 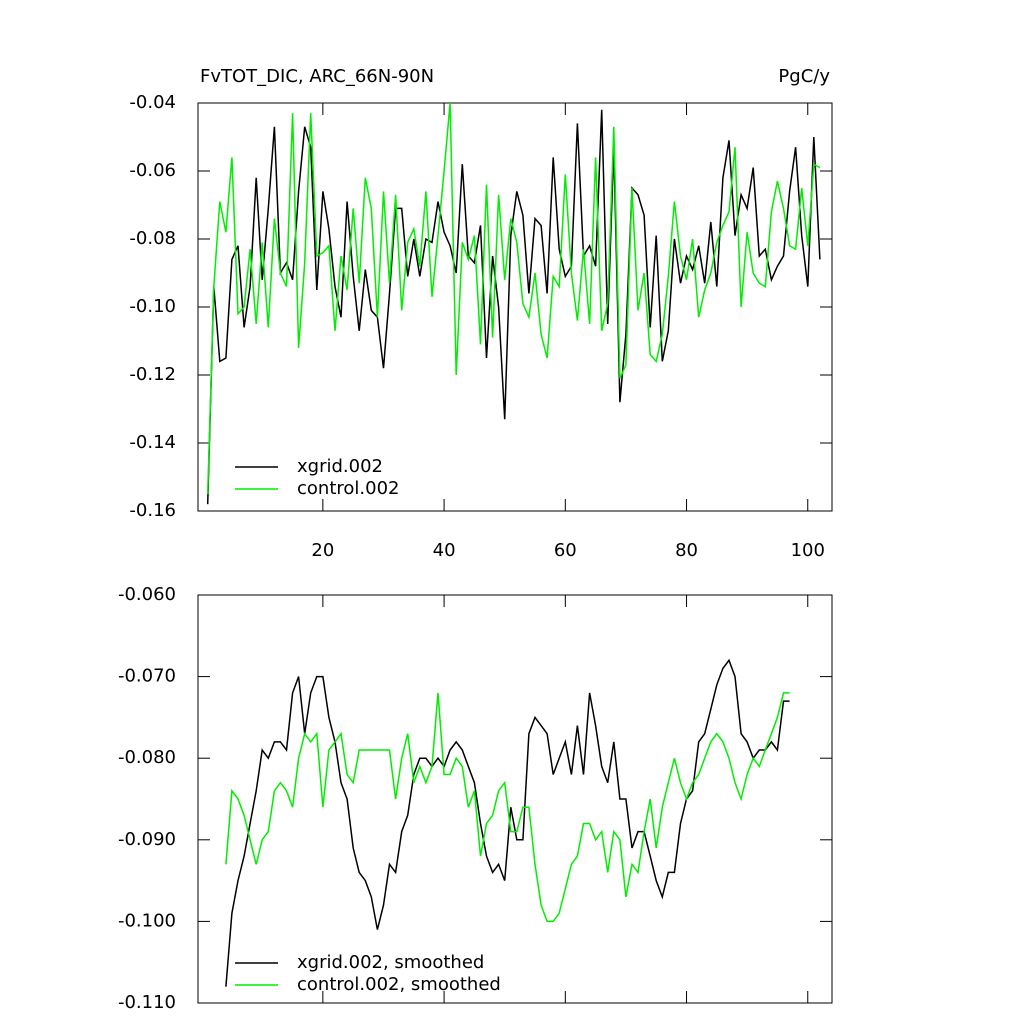 What do you see at coordinates (147, 676) in the screenshot?
I see `y-tick-label: -0.070` at bounding box center [147, 676].